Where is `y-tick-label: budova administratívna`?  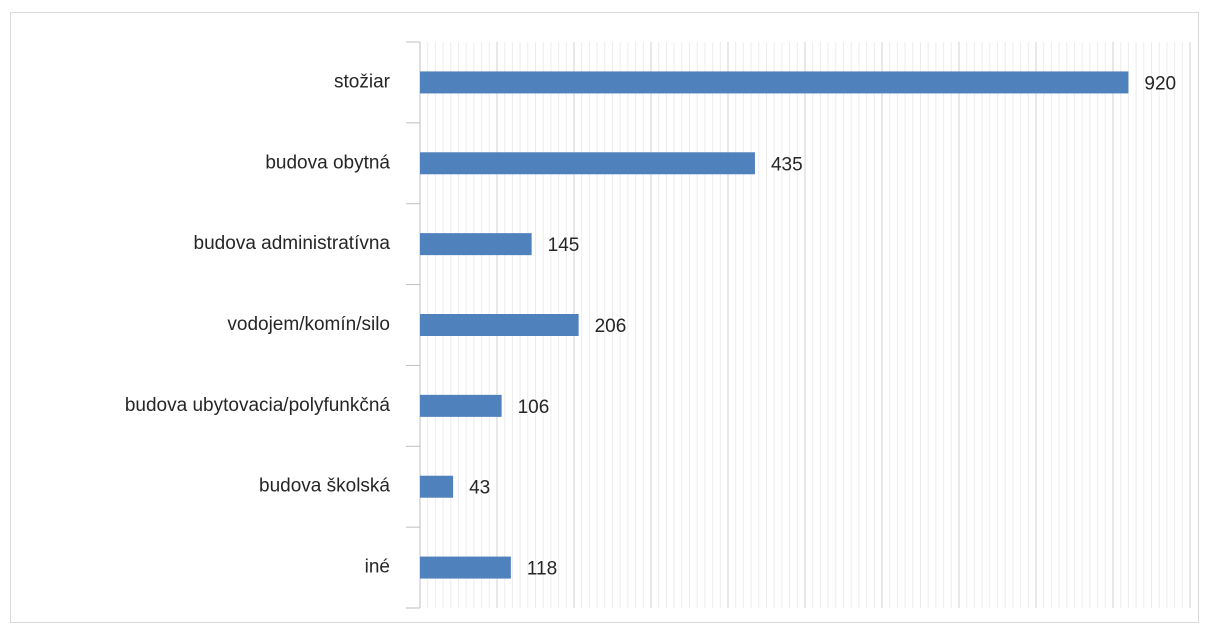 y-tick-label: budova administratívna is located at coordinates (292, 243).